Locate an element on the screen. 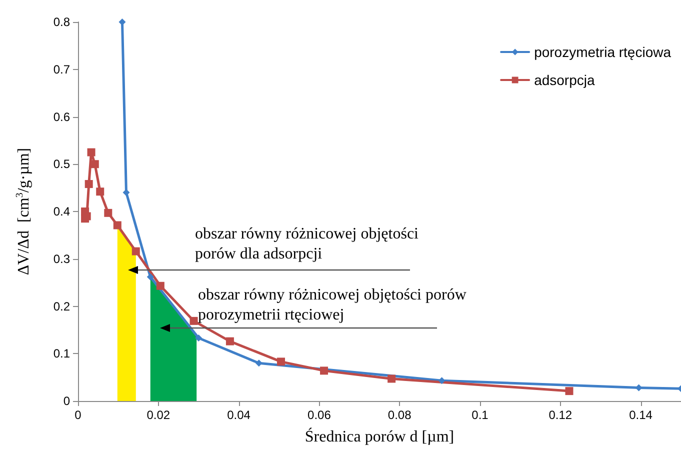 Image resolution: width=681 pixels, height=450 pixels. annotation: obszar równy różnicowej objętości porów dla adsorpcji is located at coordinates (307, 244).